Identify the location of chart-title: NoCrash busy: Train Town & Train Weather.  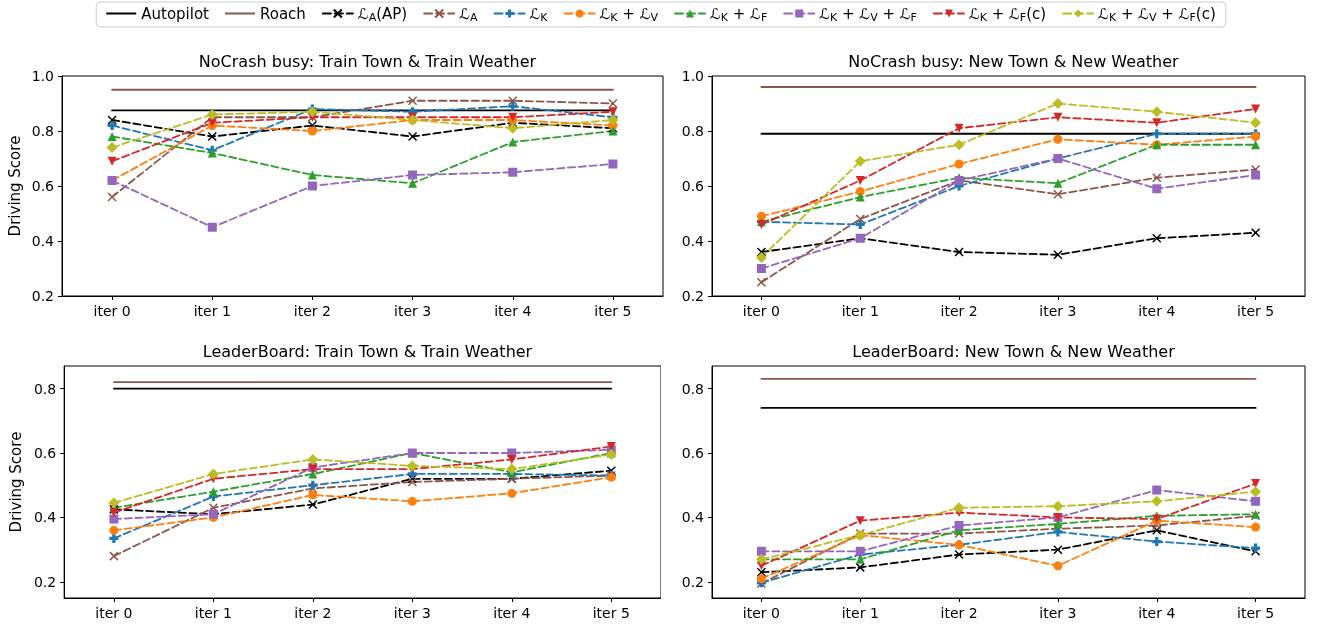
(367, 61).